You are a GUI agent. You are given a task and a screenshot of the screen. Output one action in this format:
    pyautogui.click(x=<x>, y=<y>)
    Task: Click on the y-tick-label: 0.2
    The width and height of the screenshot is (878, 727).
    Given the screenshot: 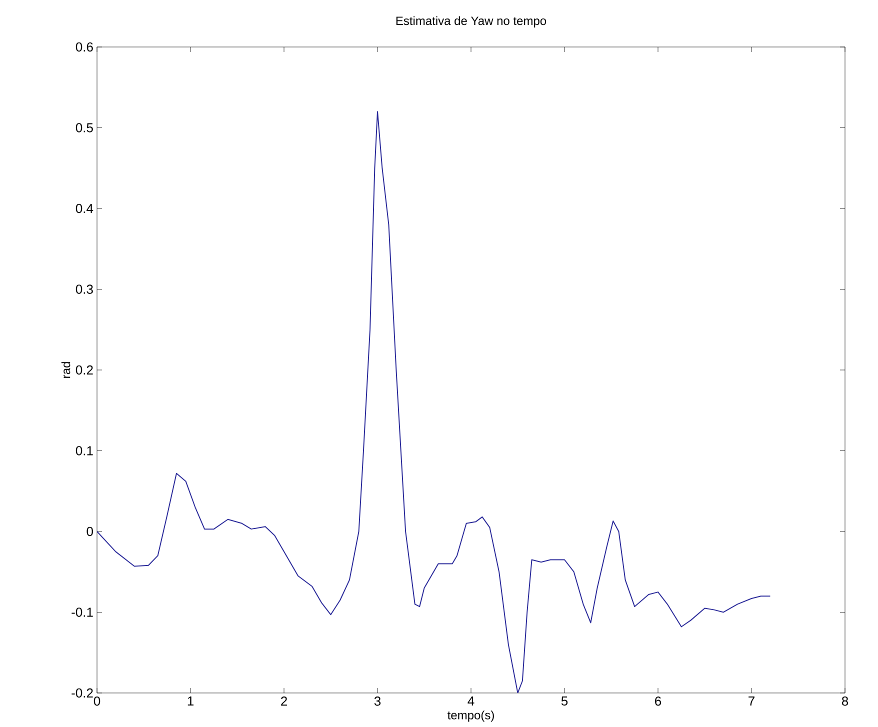 What is the action you would take?
    pyautogui.click(x=84, y=370)
    